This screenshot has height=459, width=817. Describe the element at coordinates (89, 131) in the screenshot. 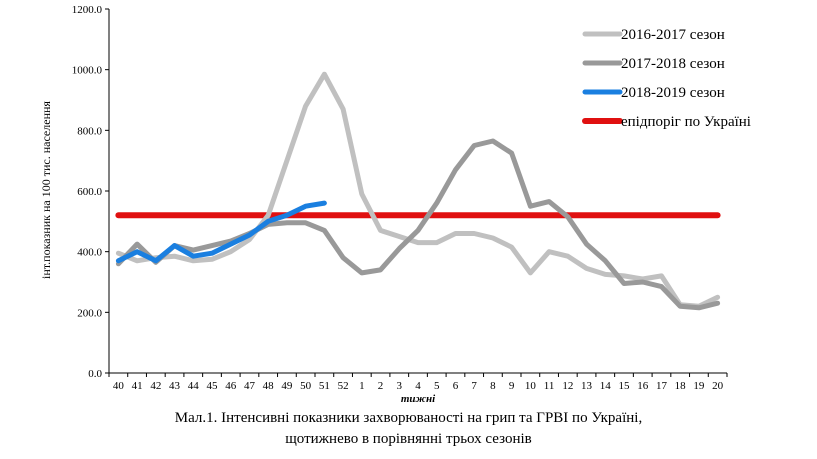

I see `y-tick-label: 800.0` at that location.